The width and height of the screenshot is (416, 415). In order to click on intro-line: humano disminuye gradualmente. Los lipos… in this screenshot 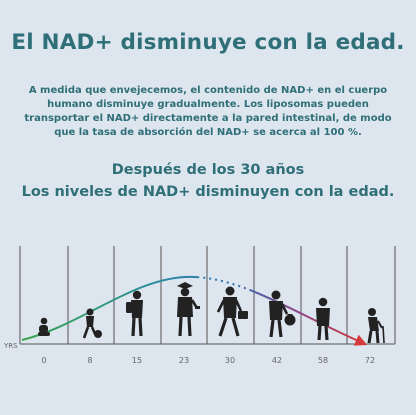, I will do `click(208, 104)`.